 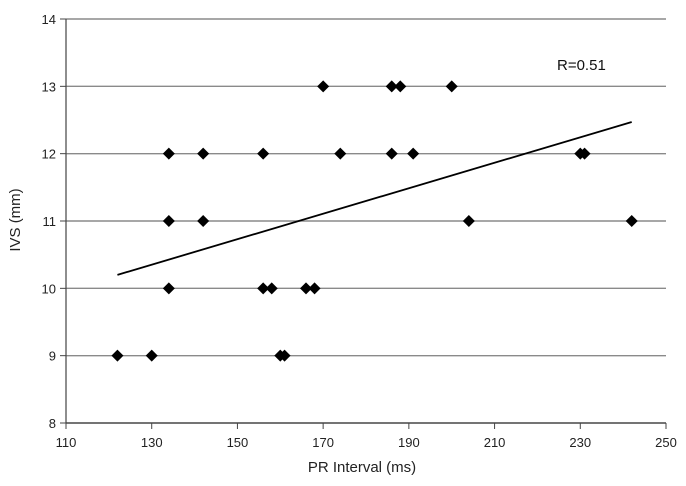 I want to click on y-tick-label: 12, so click(x=49, y=154).